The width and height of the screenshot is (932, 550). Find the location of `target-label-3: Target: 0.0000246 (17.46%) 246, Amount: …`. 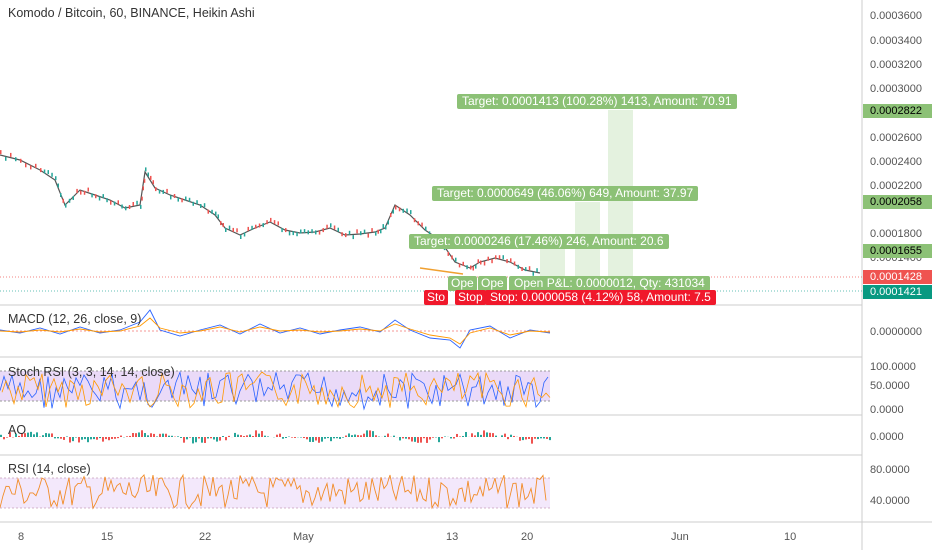

target-label-3: Target: 0.0000246 (17.46%) 246, Amount: … is located at coordinates (539, 241).